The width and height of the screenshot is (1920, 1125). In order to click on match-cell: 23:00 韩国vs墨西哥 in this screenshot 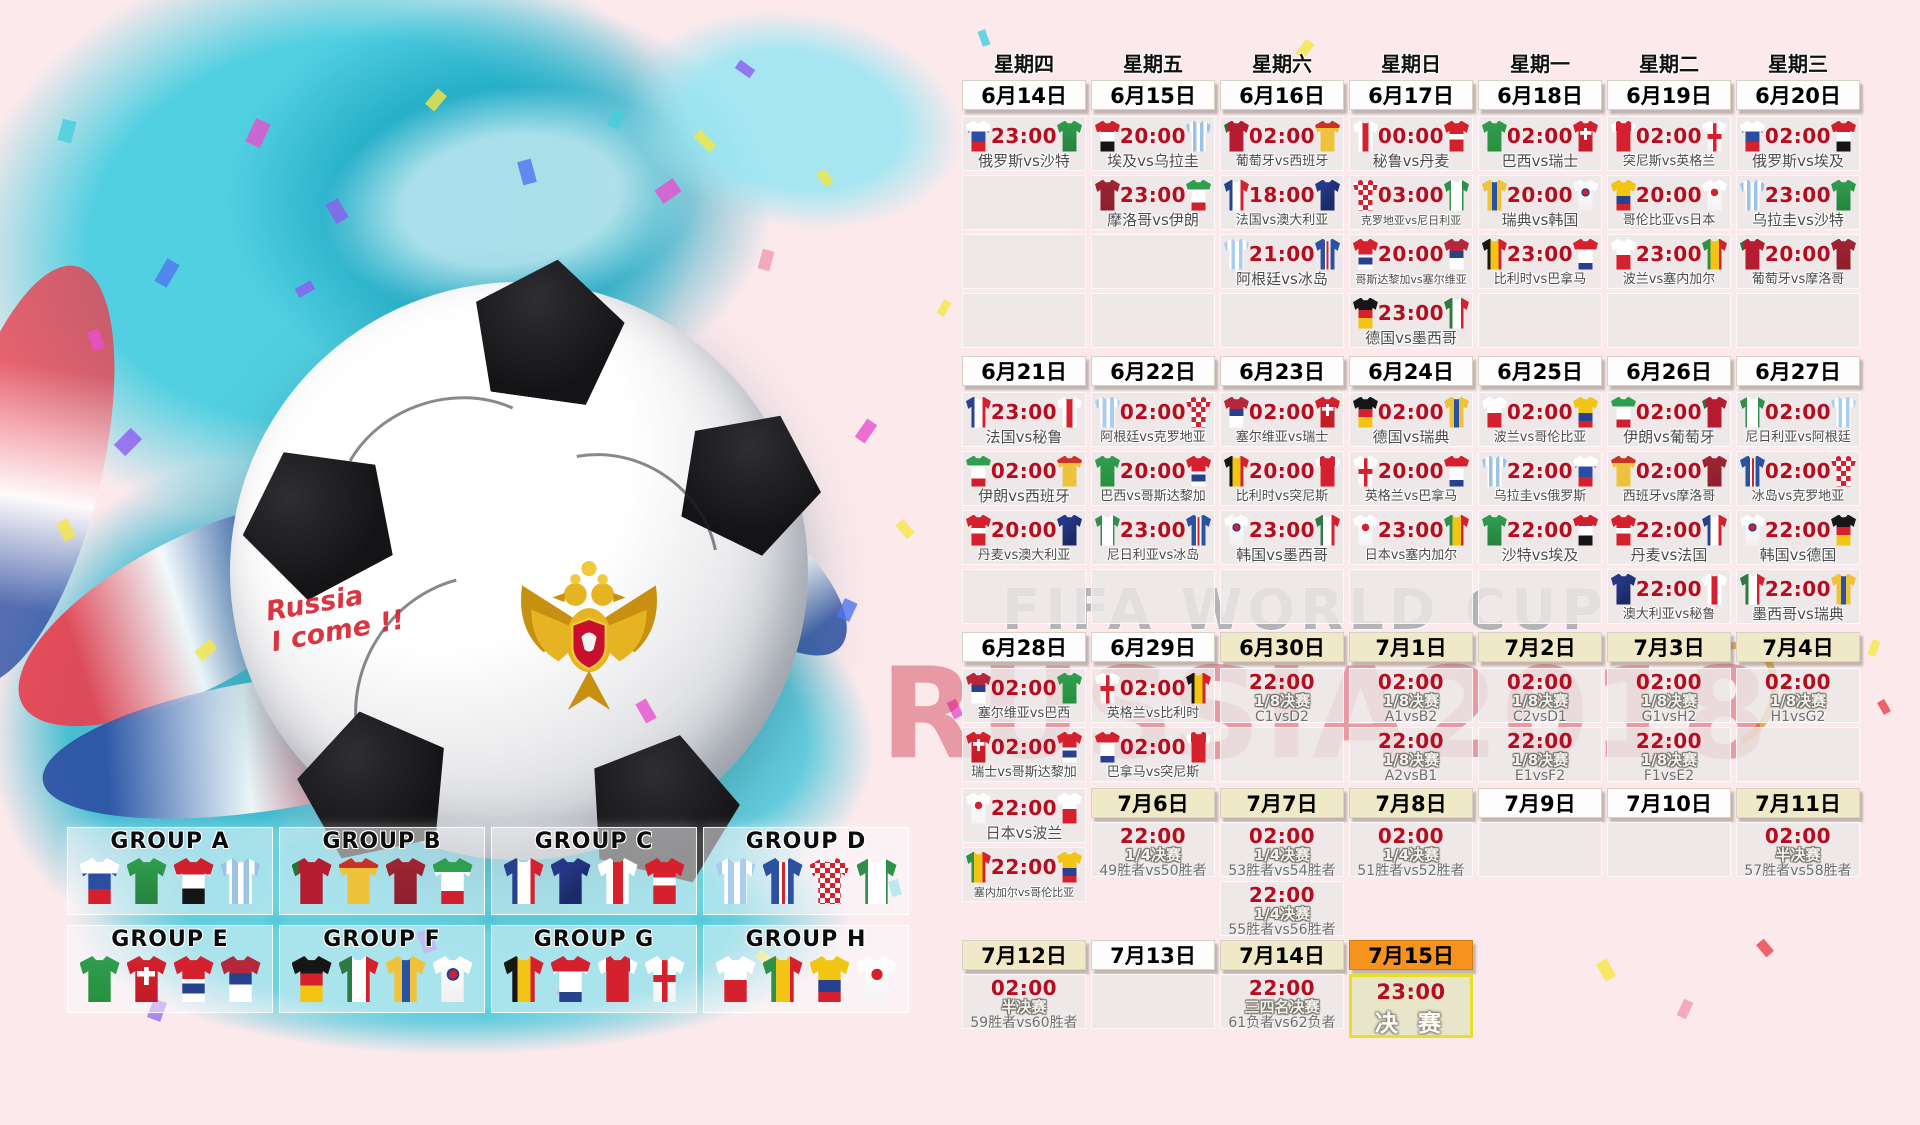, I will do `click(1282, 537)`.